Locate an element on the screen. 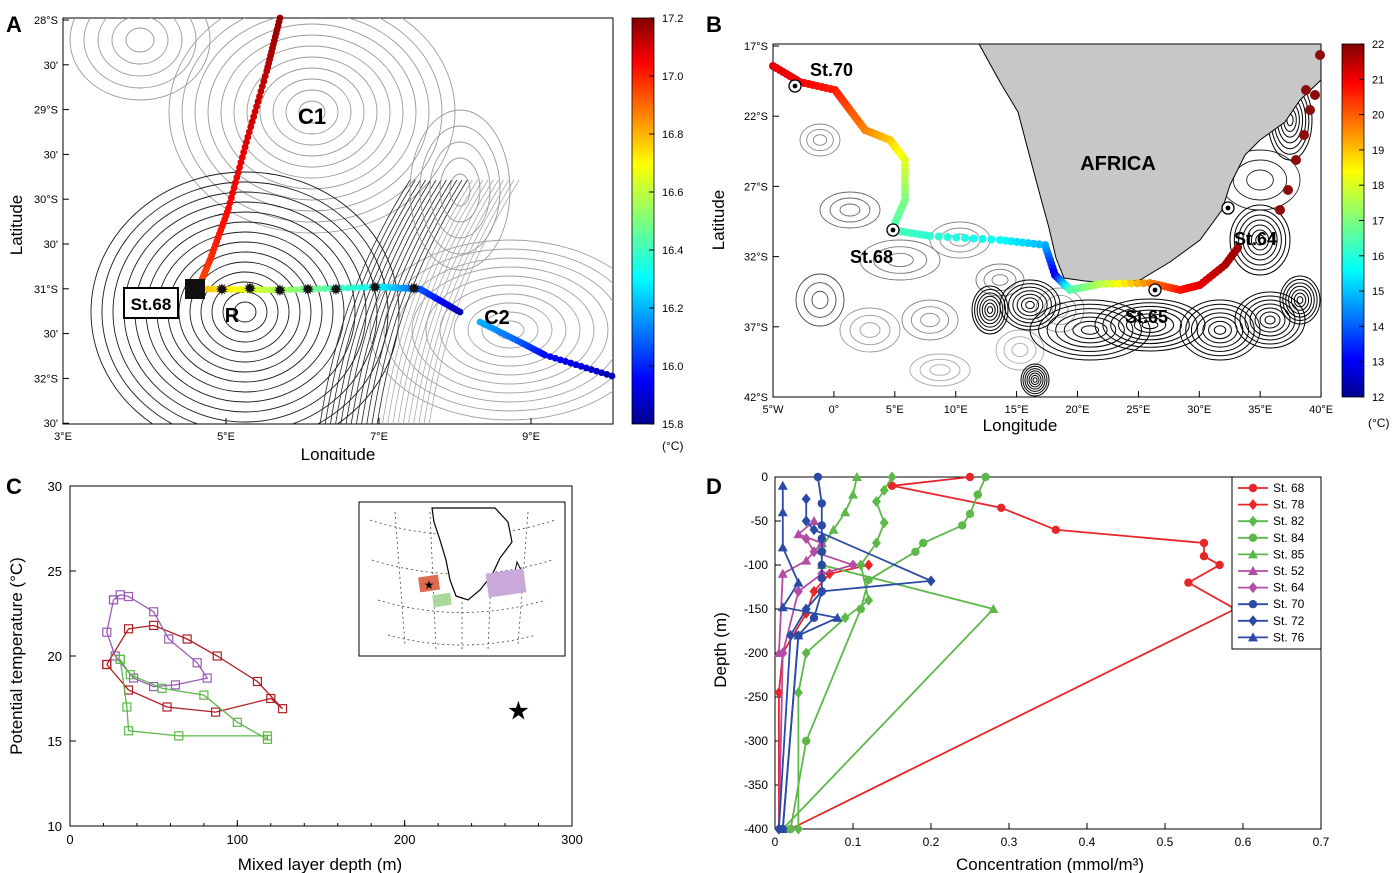  label-c1: C1 is located at coordinates (312, 116).